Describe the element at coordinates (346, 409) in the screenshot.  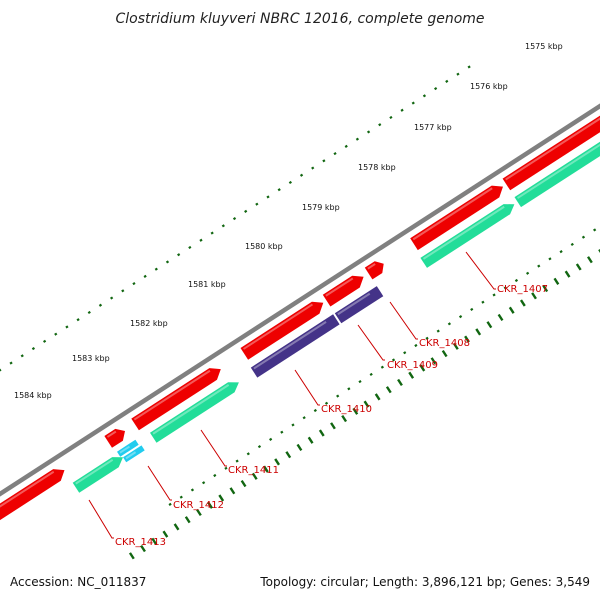
I see `gene-label: CKR_1410` at that location.